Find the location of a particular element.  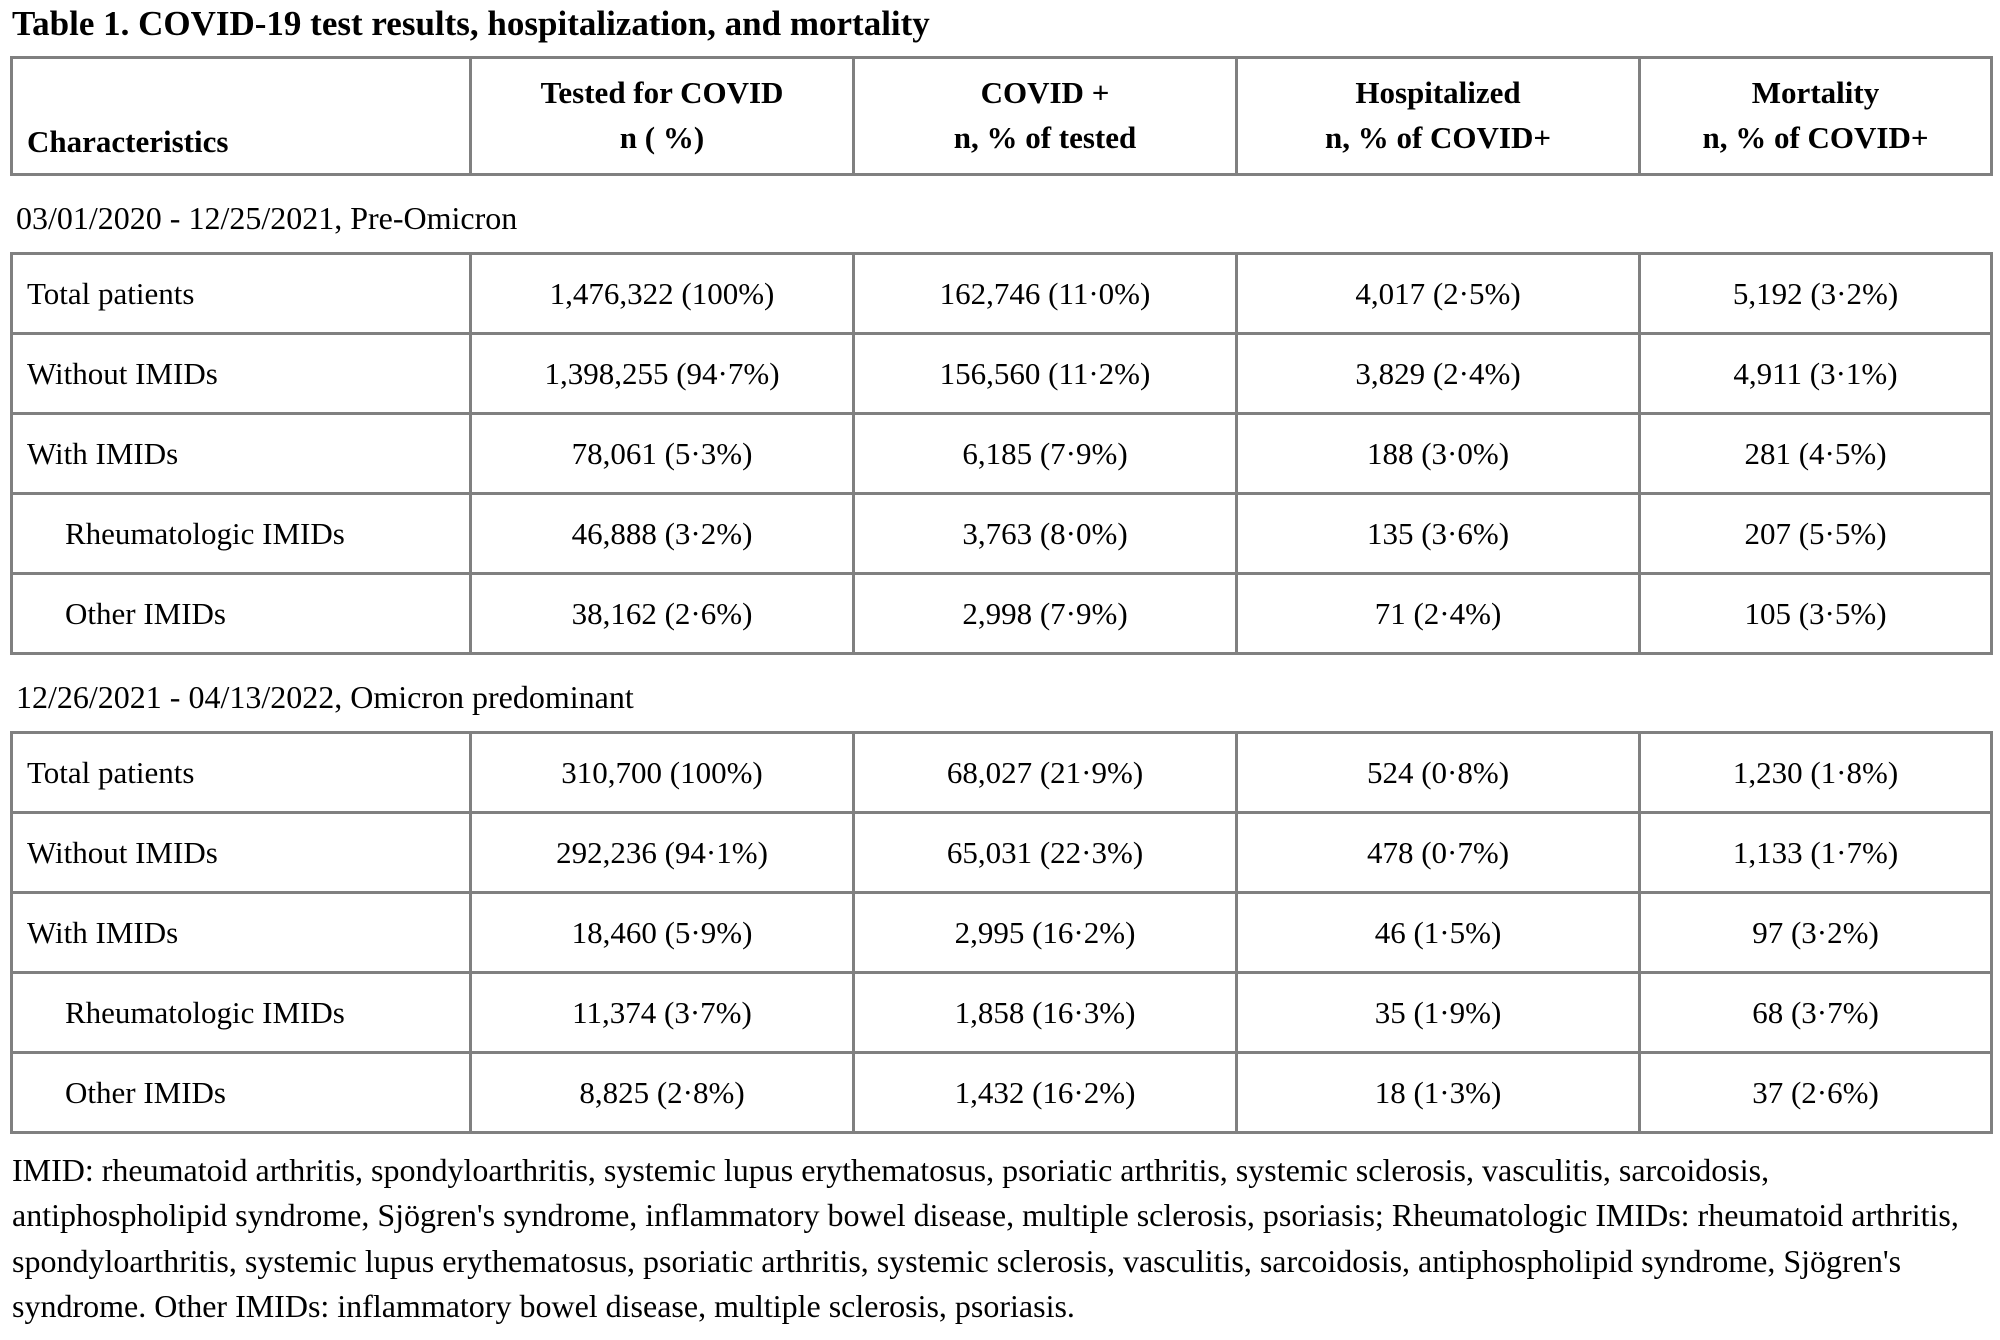

cell-mortality: 37 (2·6%) is located at coordinates (1815, 1092).